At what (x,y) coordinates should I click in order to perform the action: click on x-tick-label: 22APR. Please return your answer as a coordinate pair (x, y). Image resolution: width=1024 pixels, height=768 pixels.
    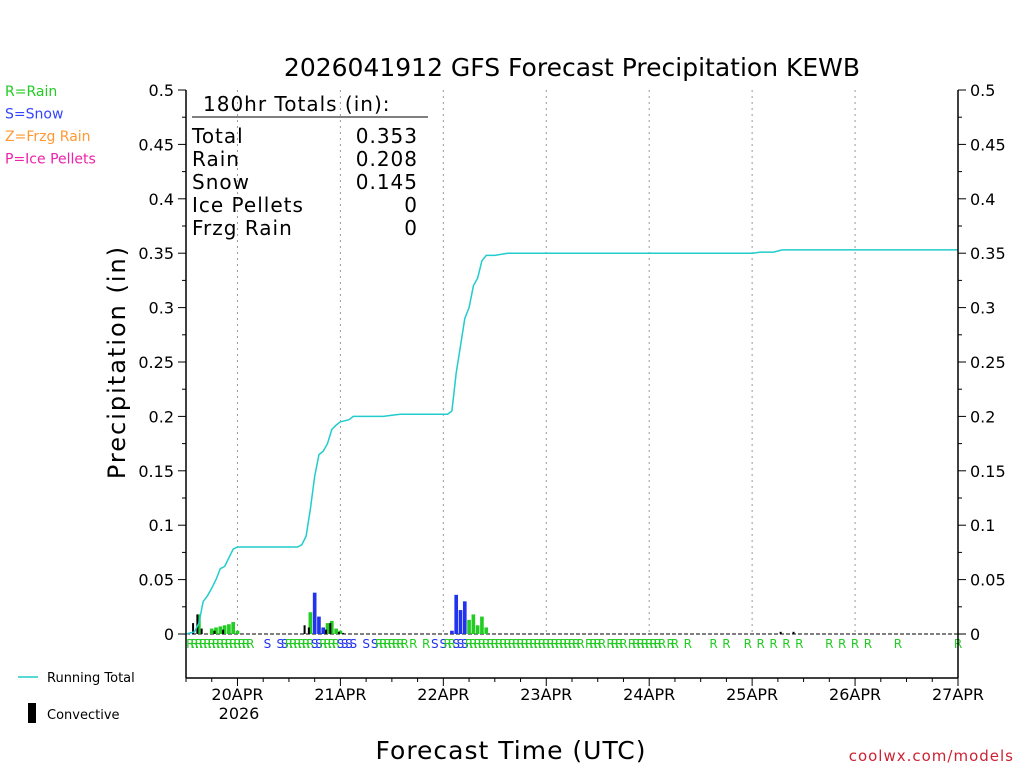
    Looking at the image, I should click on (443, 694).